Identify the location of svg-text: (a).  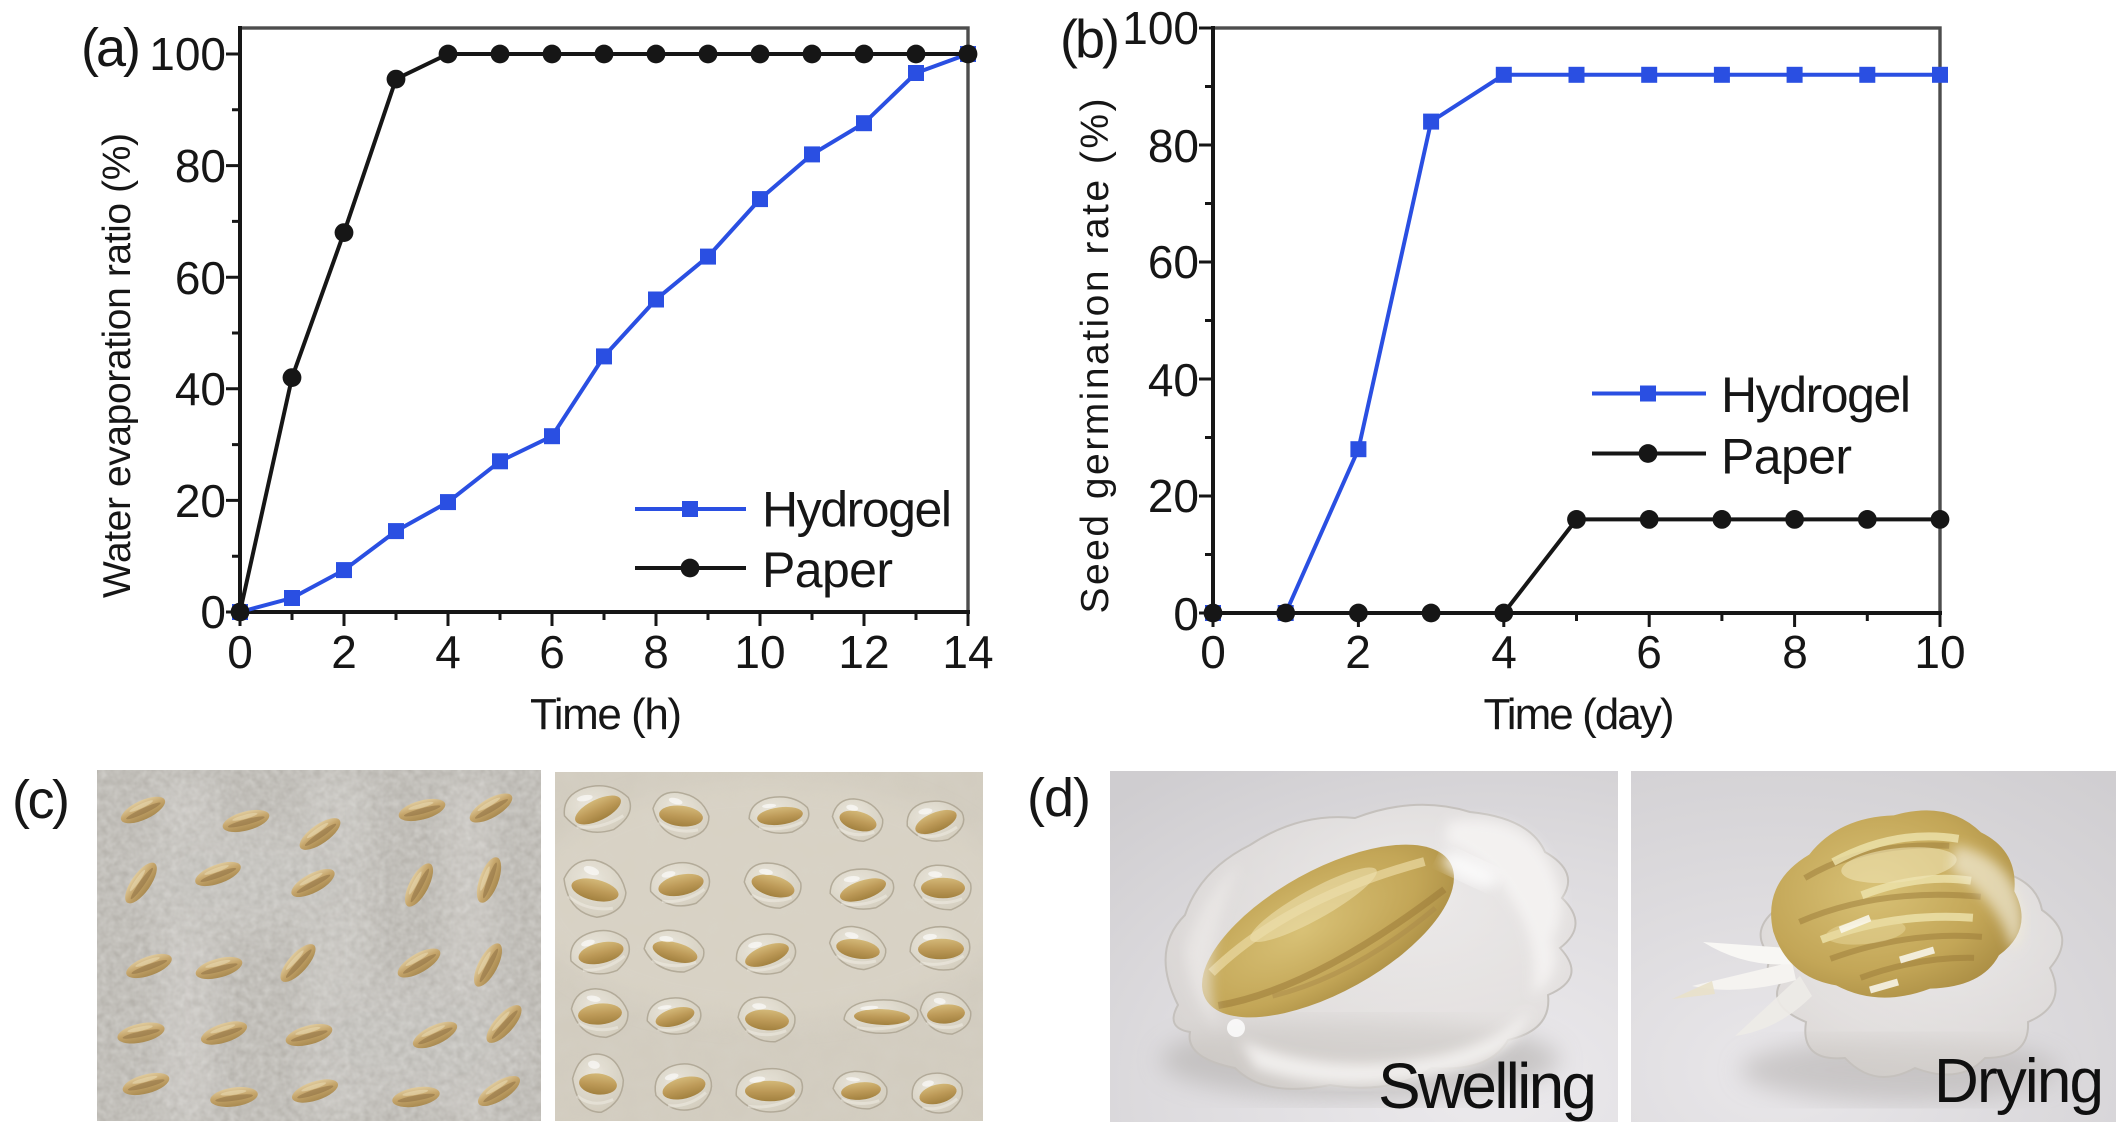
(111, 48).